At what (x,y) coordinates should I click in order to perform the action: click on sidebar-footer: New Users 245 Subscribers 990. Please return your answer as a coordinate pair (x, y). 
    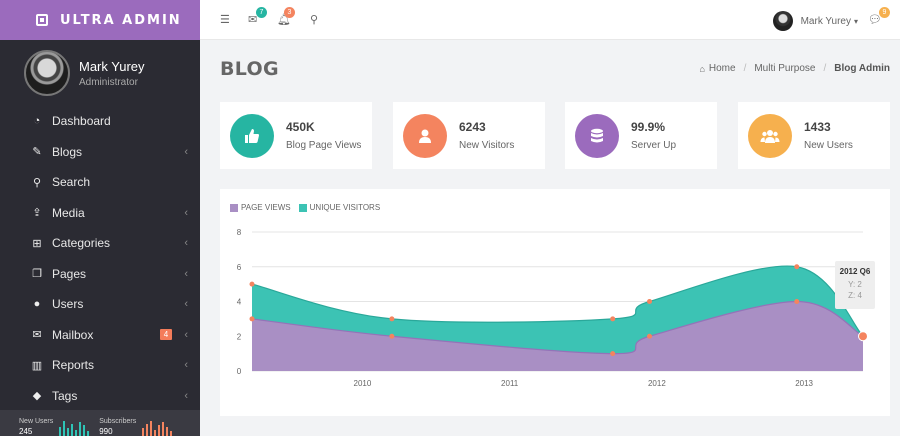
    Looking at the image, I should click on (100, 423).